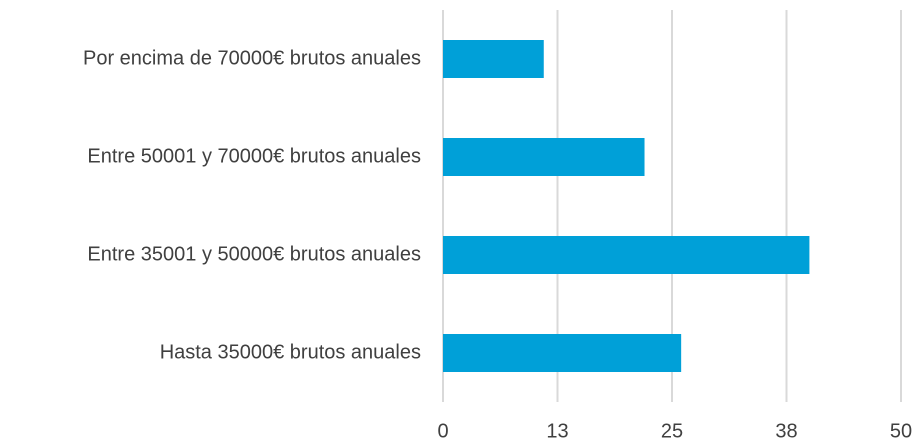 Image resolution: width=916 pixels, height=442 pixels. What do you see at coordinates (786, 431) in the screenshot?
I see `x-tick-label: 38` at bounding box center [786, 431].